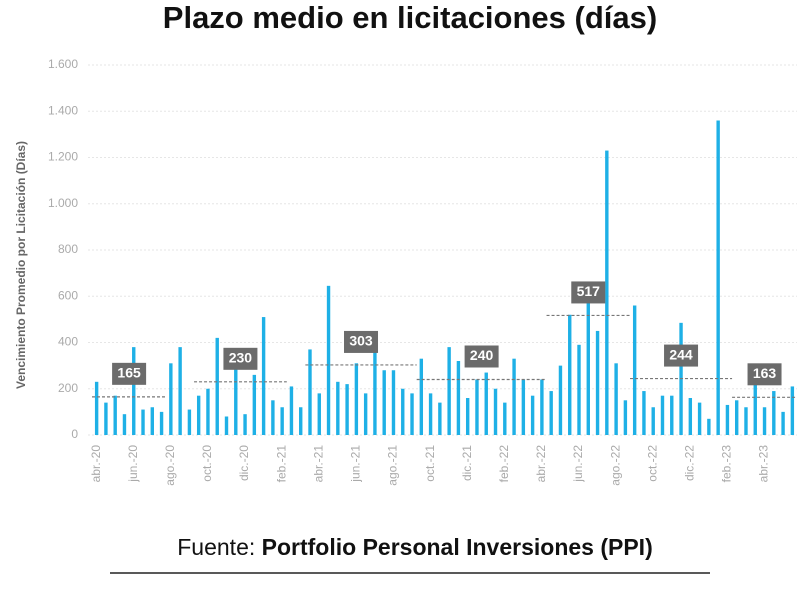 The height and width of the screenshot is (607, 800). Describe the element at coordinates (170, 465) in the screenshot. I see `x-tick-label: ago.-20` at that location.